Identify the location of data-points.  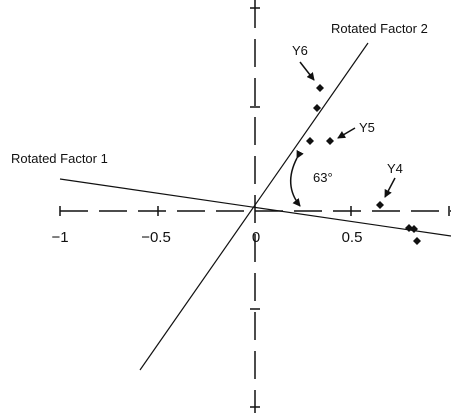
(363, 164).